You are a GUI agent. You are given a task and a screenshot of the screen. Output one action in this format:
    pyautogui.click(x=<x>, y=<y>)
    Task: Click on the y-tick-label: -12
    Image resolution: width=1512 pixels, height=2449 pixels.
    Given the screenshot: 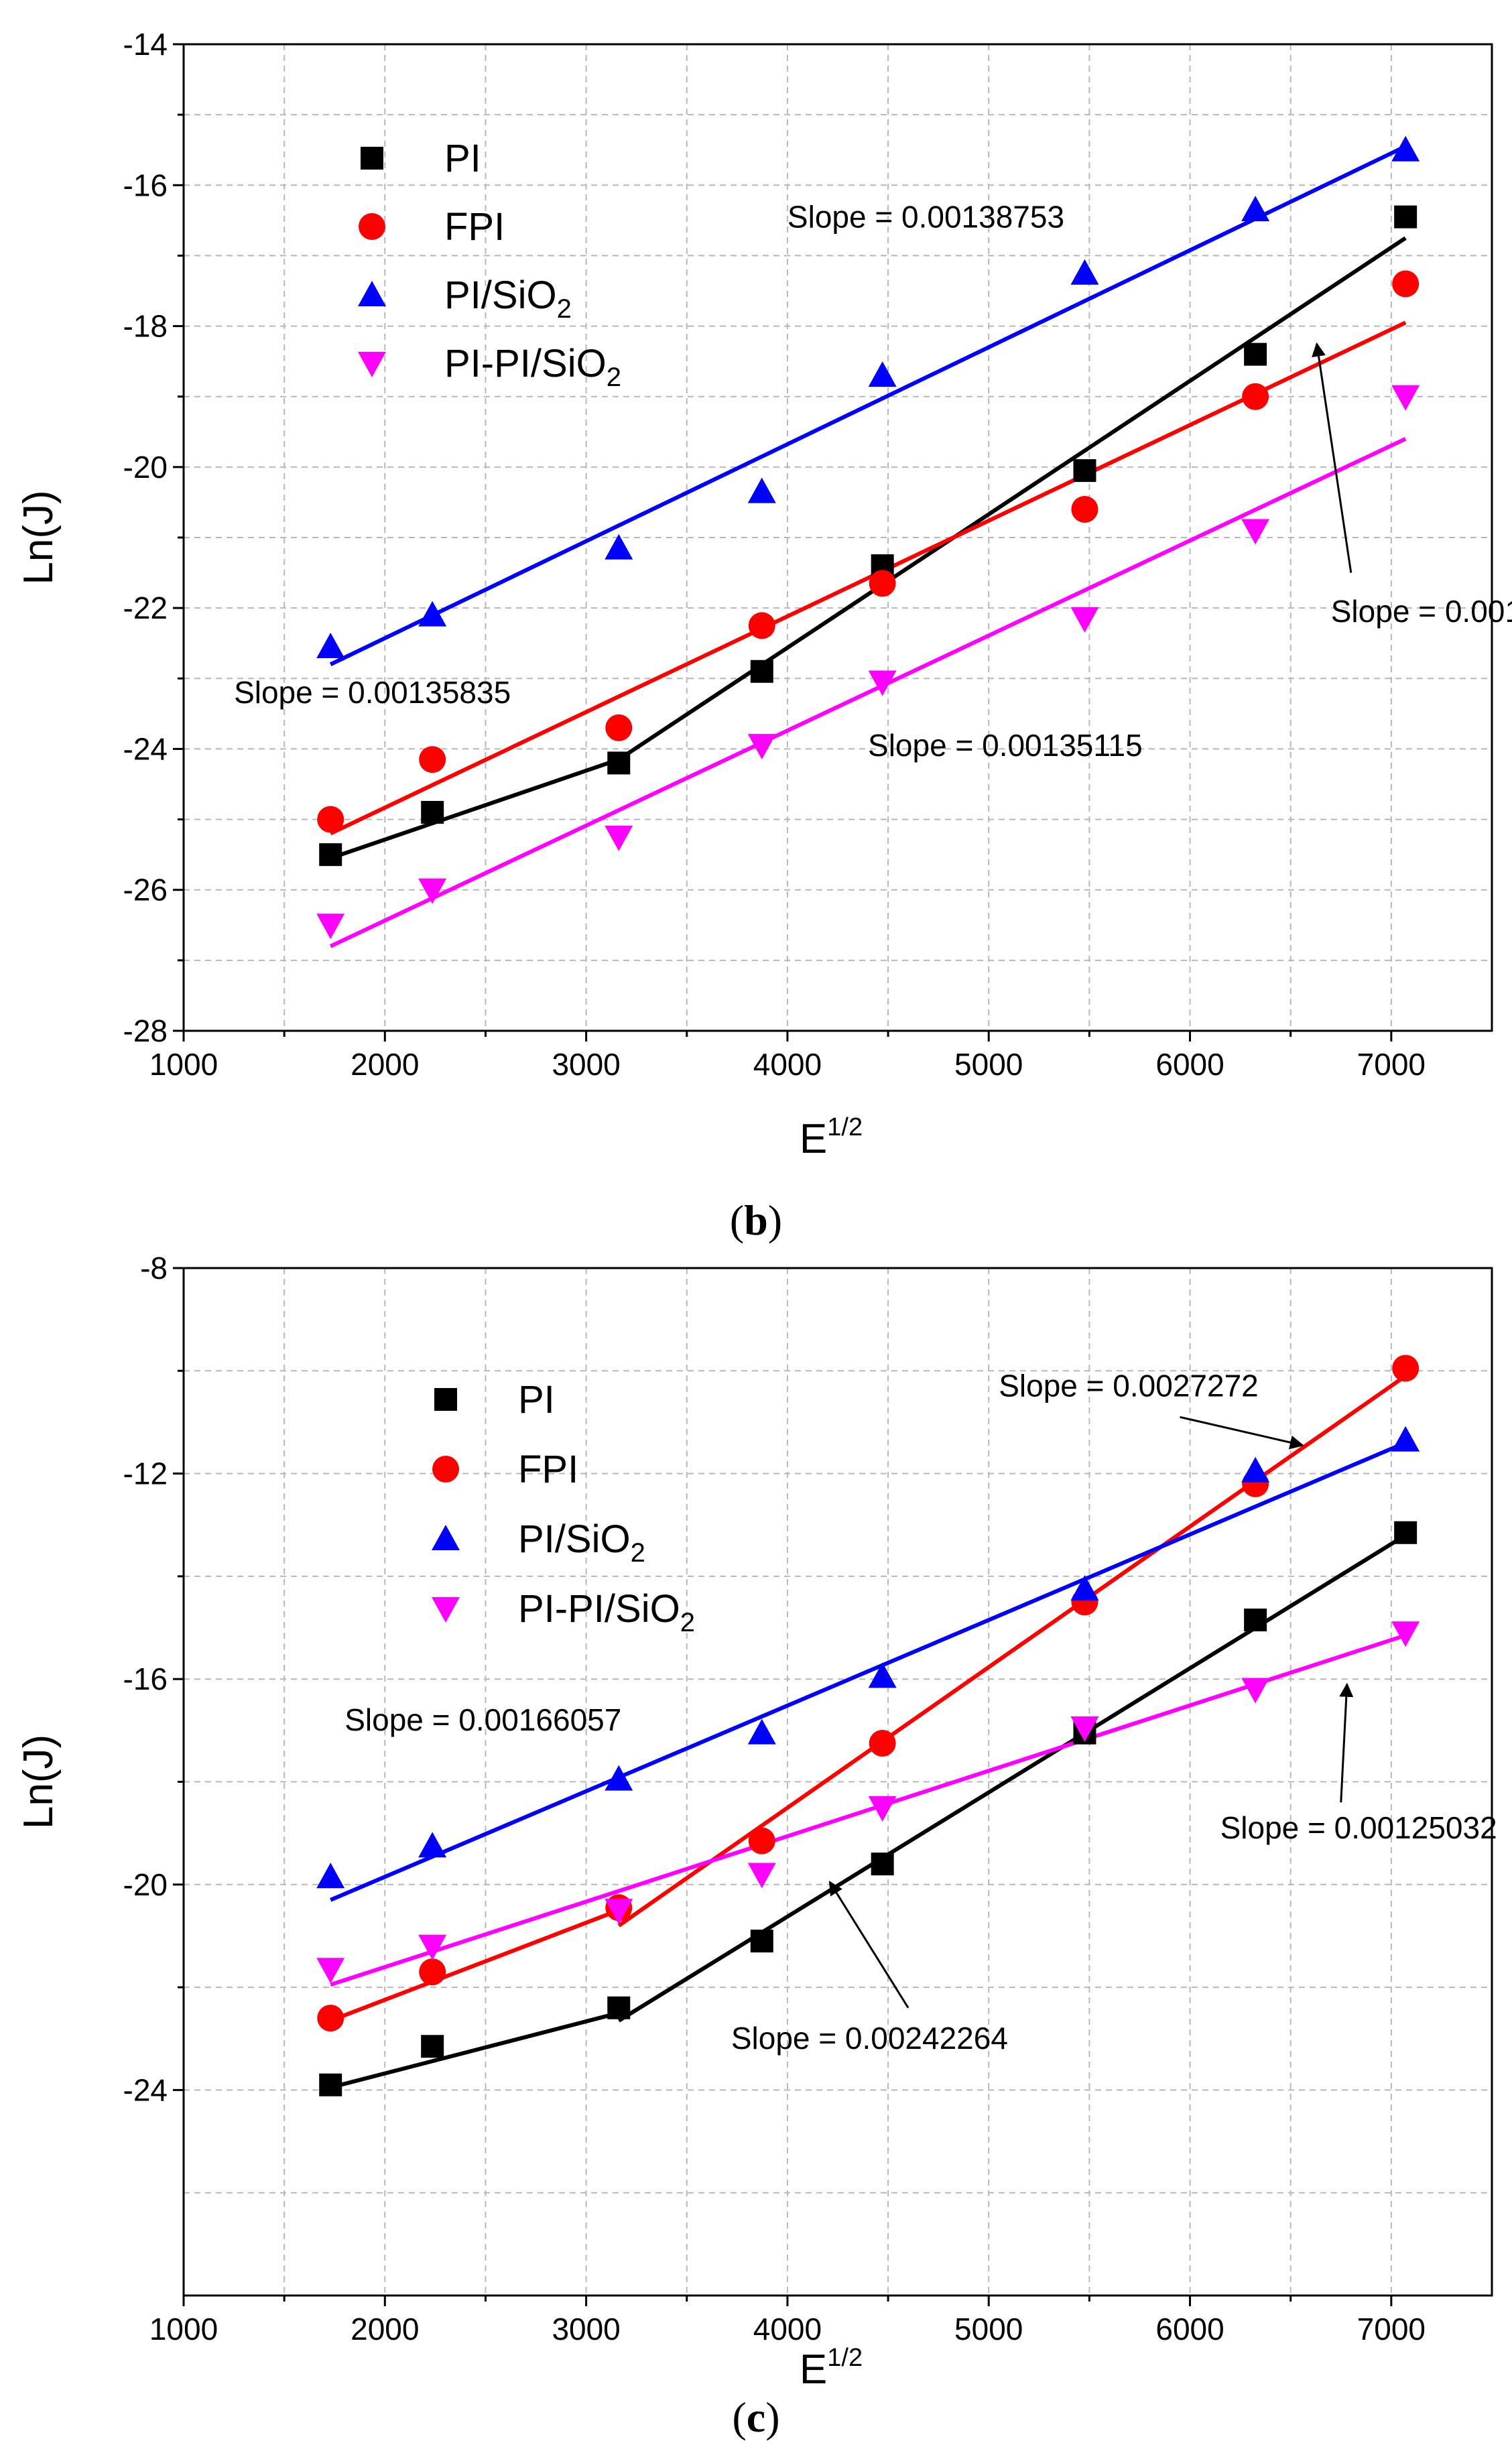 What is the action you would take?
    pyautogui.click(x=145, y=1473)
    